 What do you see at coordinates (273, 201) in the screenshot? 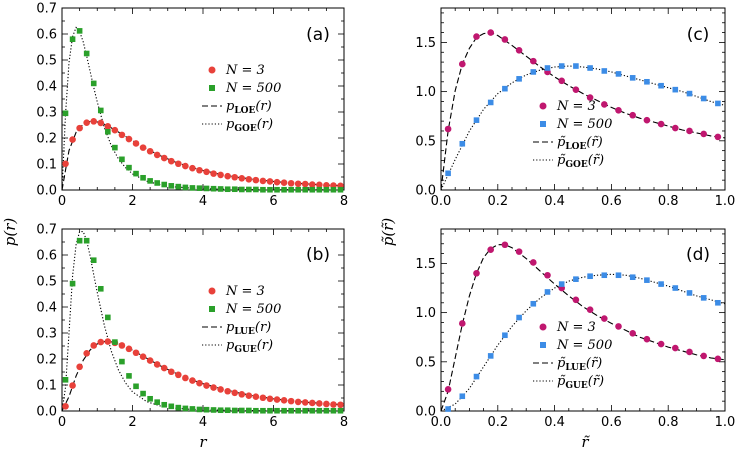
I see `x-tick-label: 6` at bounding box center [273, 201].